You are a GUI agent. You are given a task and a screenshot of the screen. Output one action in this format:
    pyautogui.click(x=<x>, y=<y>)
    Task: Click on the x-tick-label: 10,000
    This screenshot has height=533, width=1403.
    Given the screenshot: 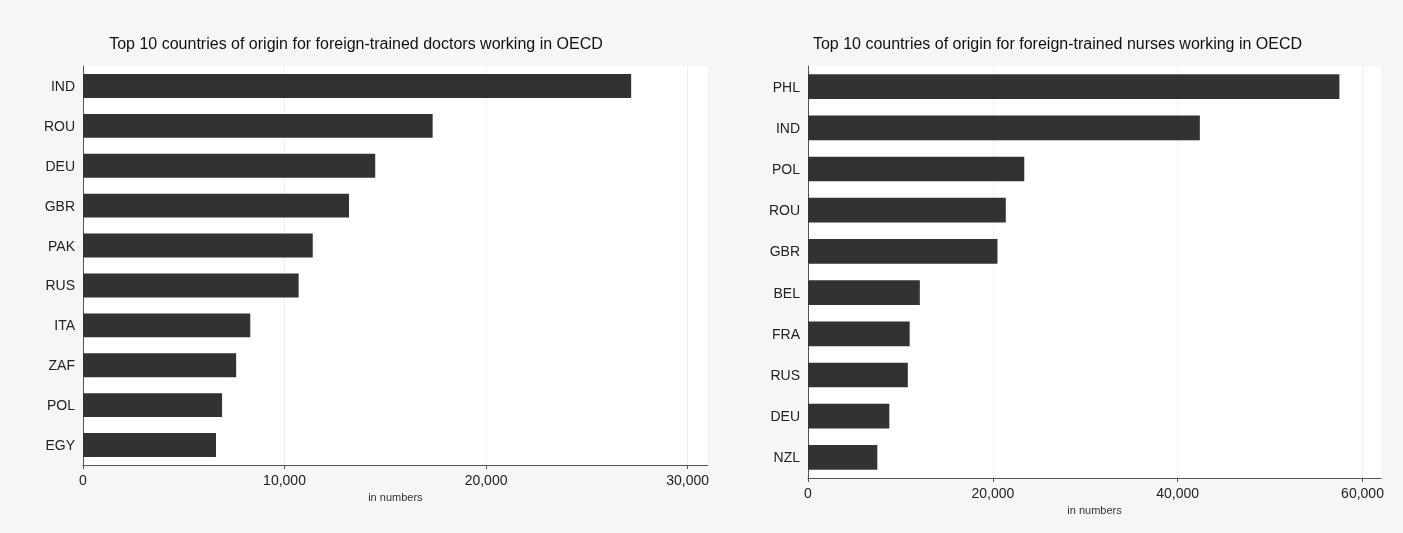 What is the action you would take?
    pyautogui.click(x=285, y=480)
    